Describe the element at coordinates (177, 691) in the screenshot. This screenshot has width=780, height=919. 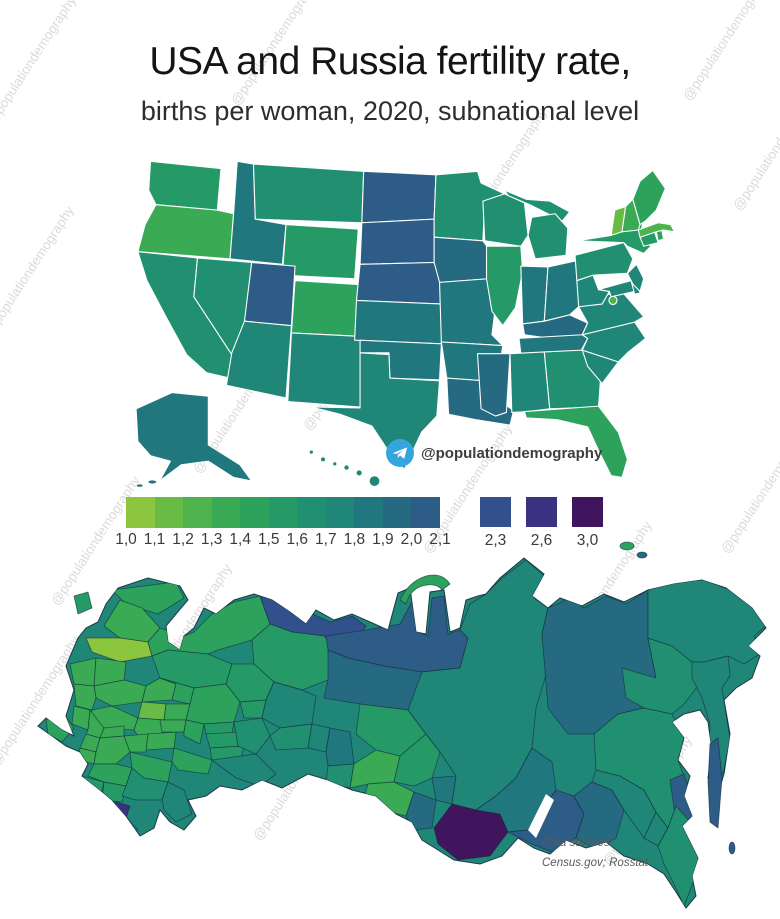
I see `russia-region-kostroma` at that location.